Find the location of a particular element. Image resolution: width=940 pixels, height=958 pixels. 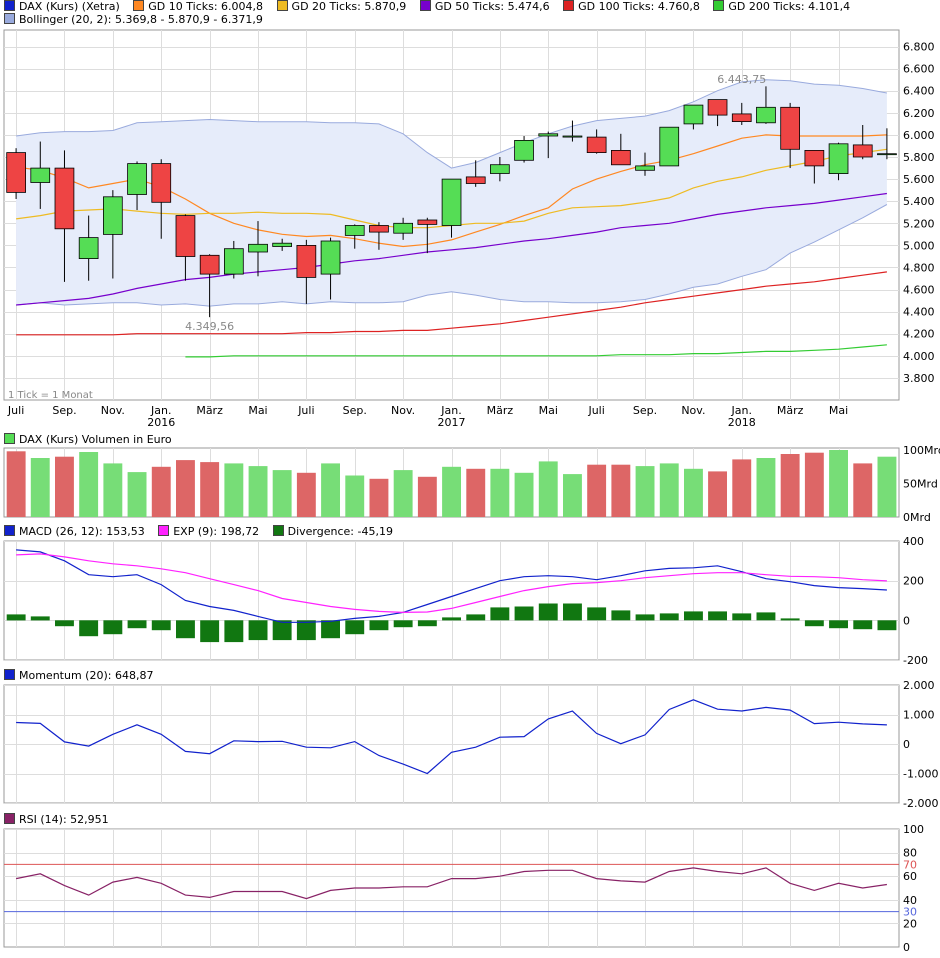

swatch-macd is located at coordinates (9, 530).